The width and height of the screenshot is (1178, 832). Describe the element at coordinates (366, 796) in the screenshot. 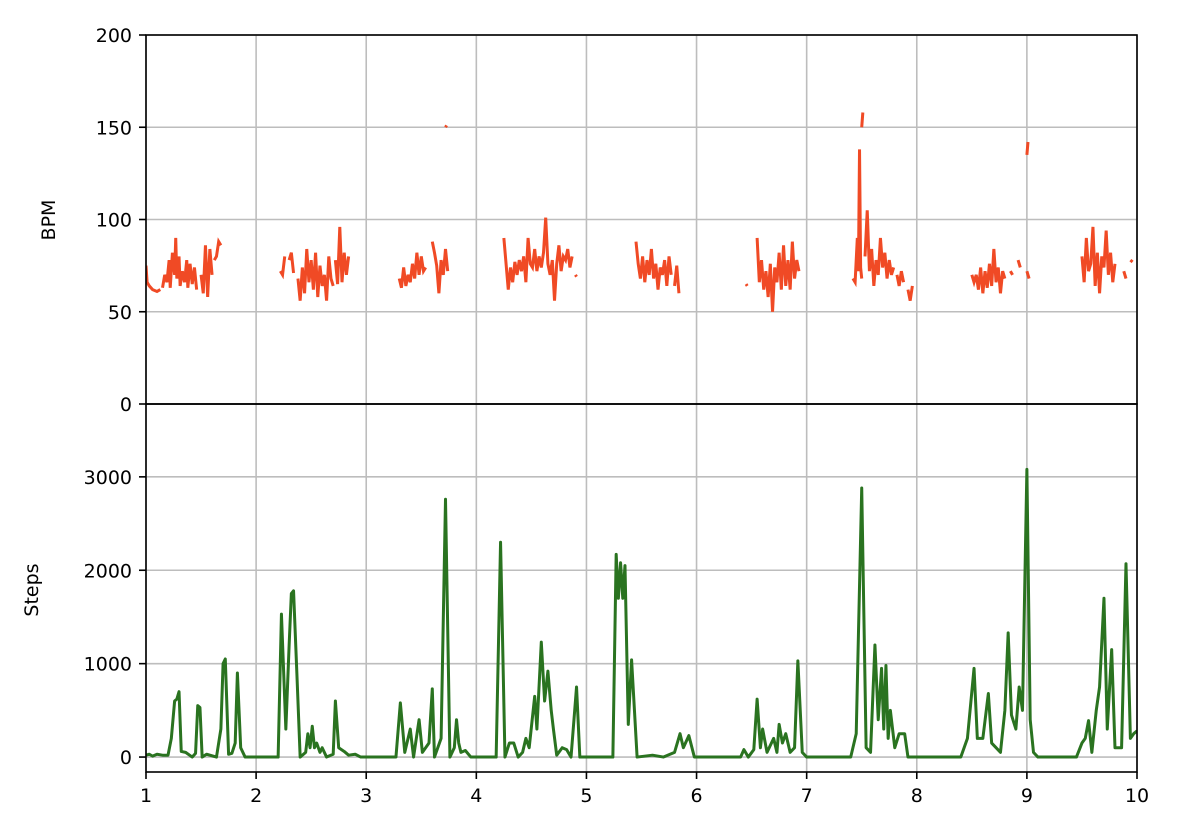

I see `x-tick-label: 3` at that location.